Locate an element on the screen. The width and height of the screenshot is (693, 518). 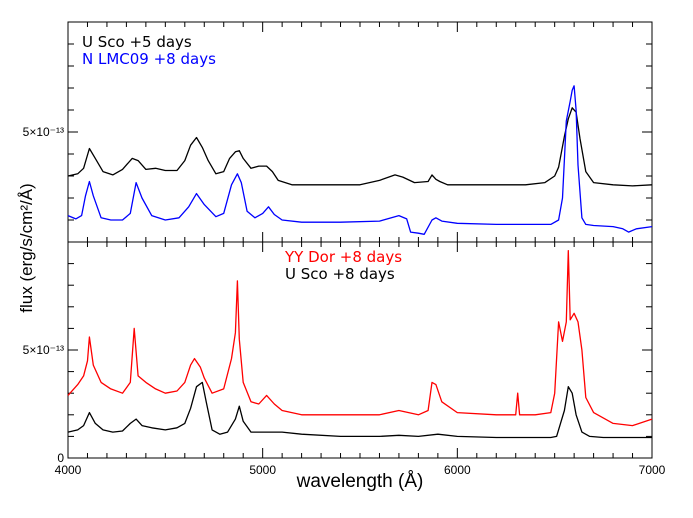
x-tick-label: 5000 is located at coordinates (262, 470).